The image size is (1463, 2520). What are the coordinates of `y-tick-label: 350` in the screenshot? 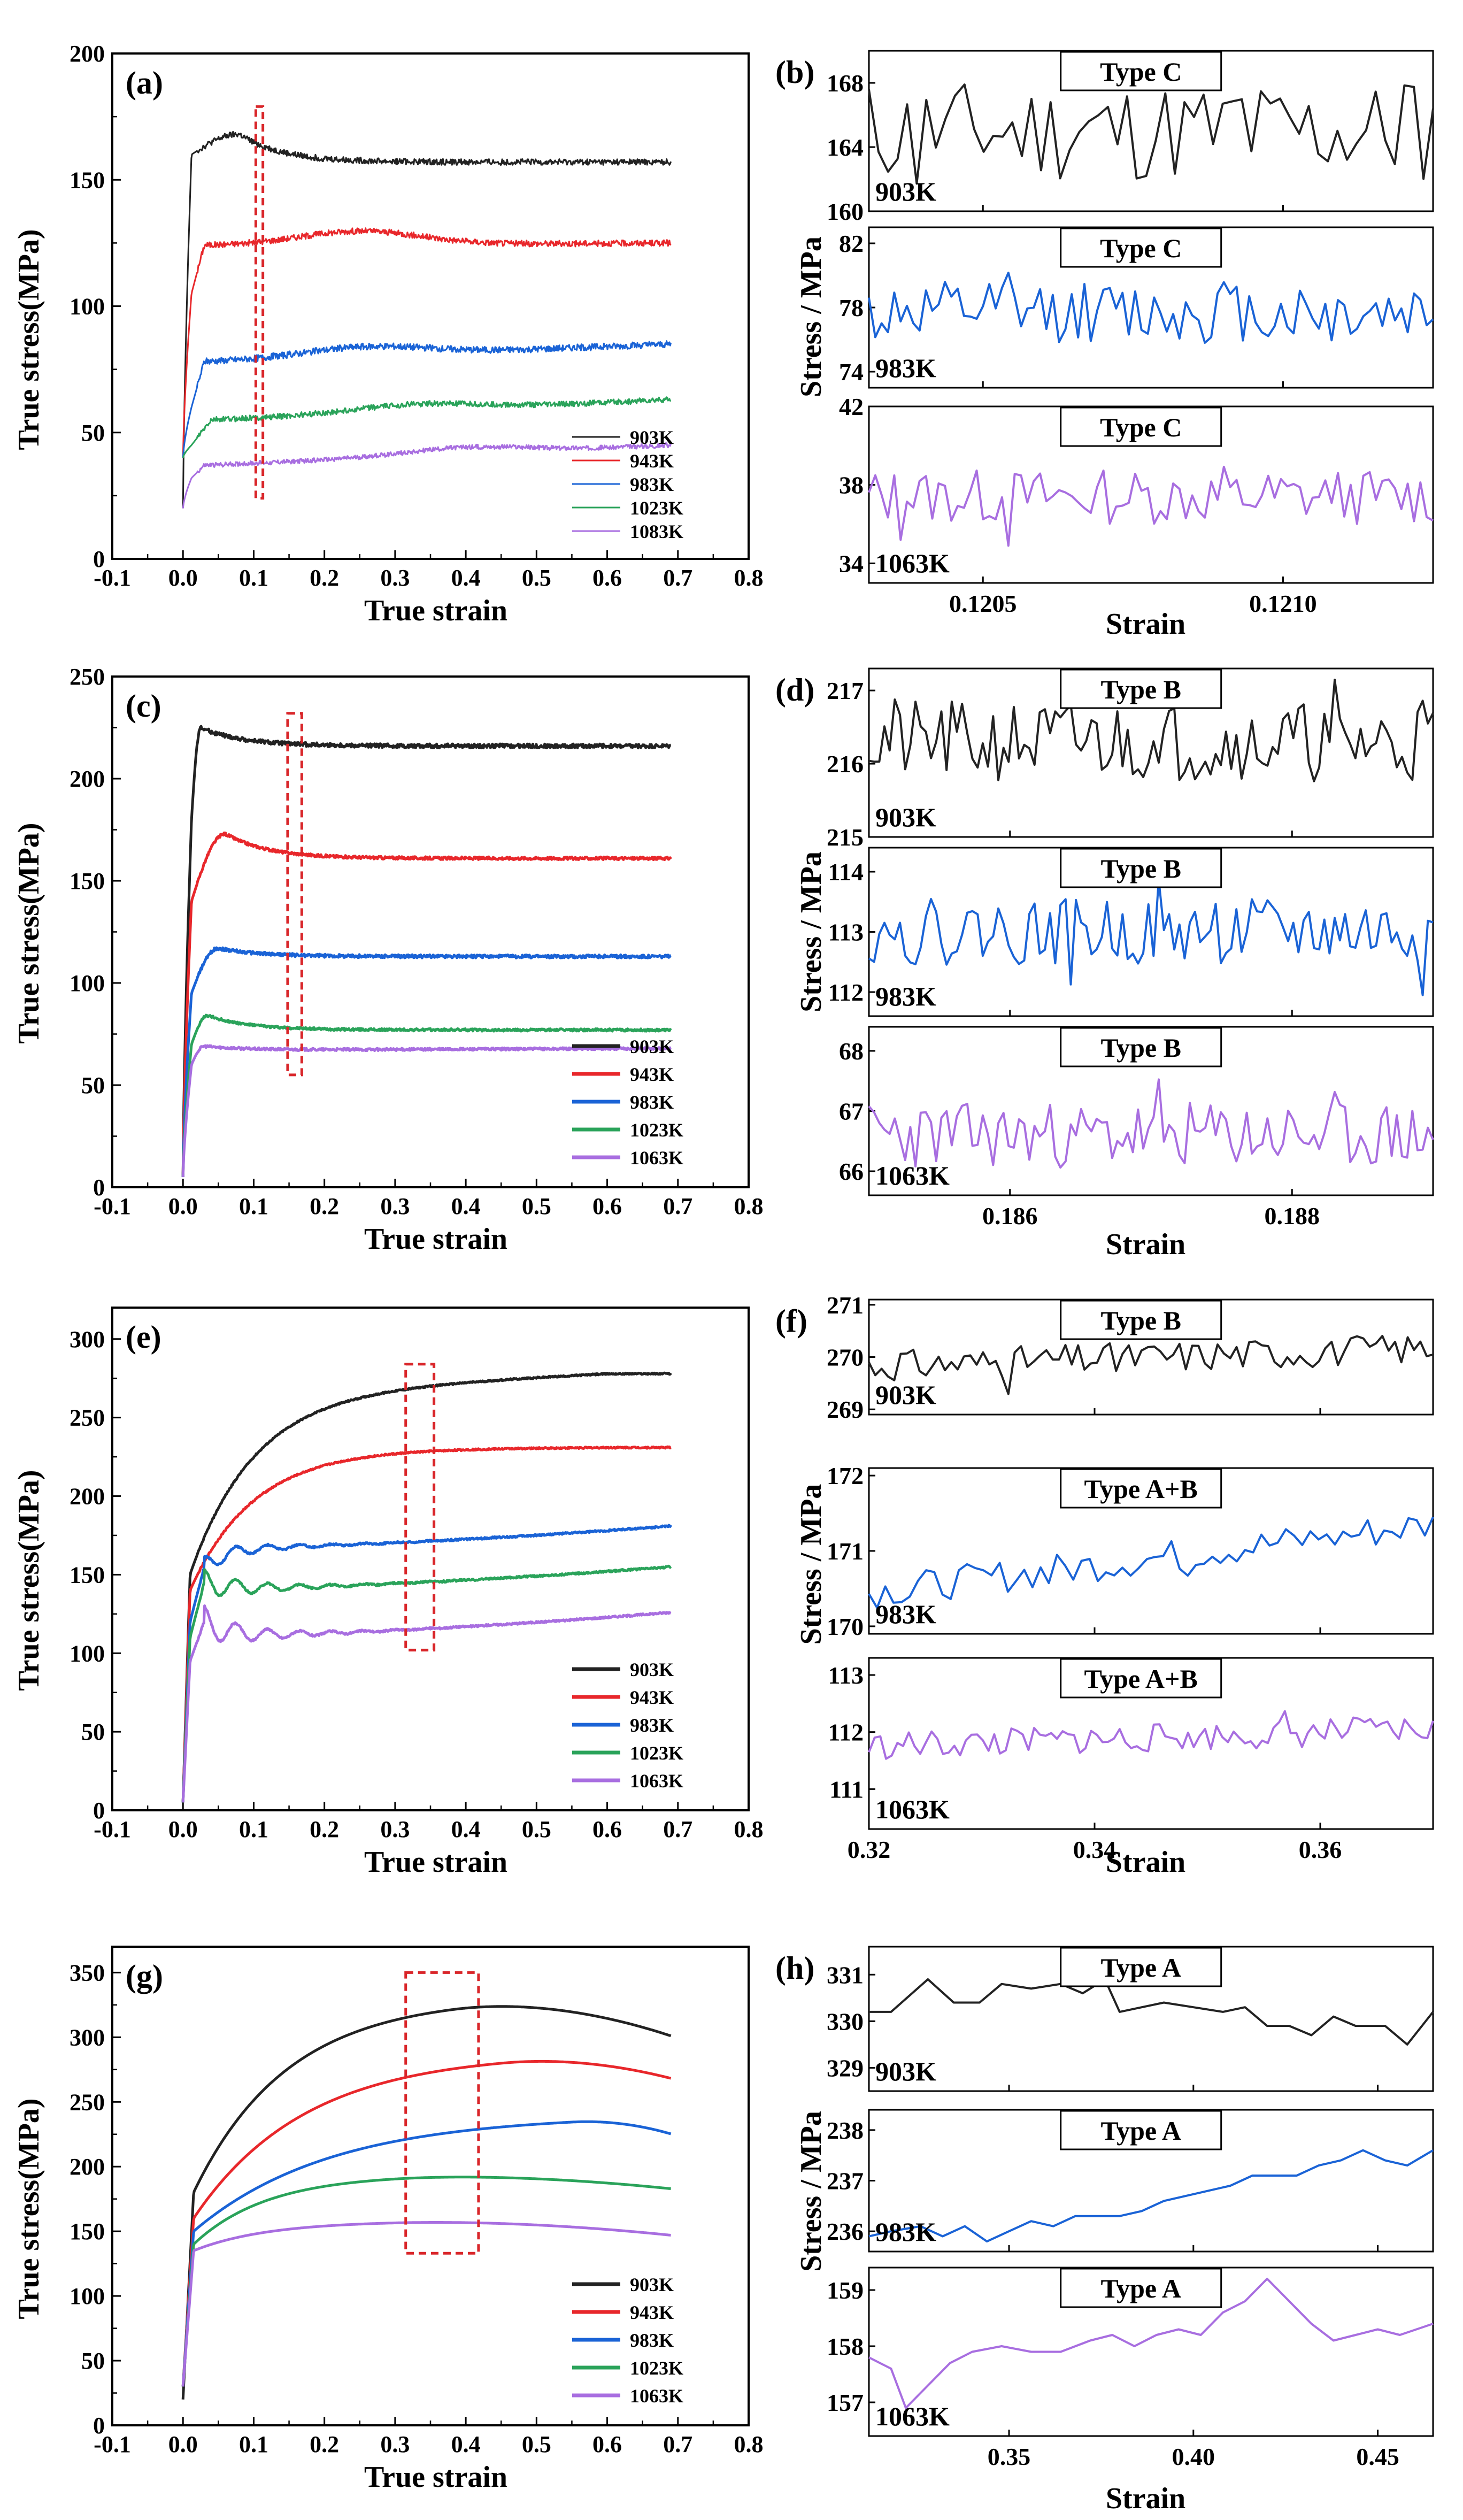 It's located at (87, 1973).